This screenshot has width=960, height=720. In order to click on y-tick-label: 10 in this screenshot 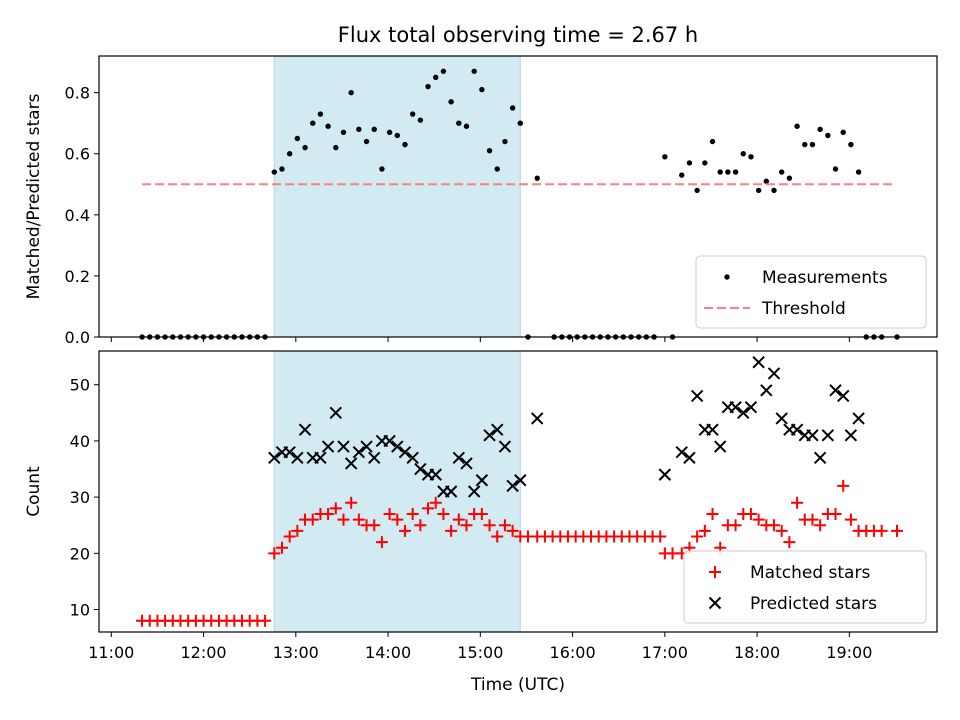, I will do `click(80, 610)`.